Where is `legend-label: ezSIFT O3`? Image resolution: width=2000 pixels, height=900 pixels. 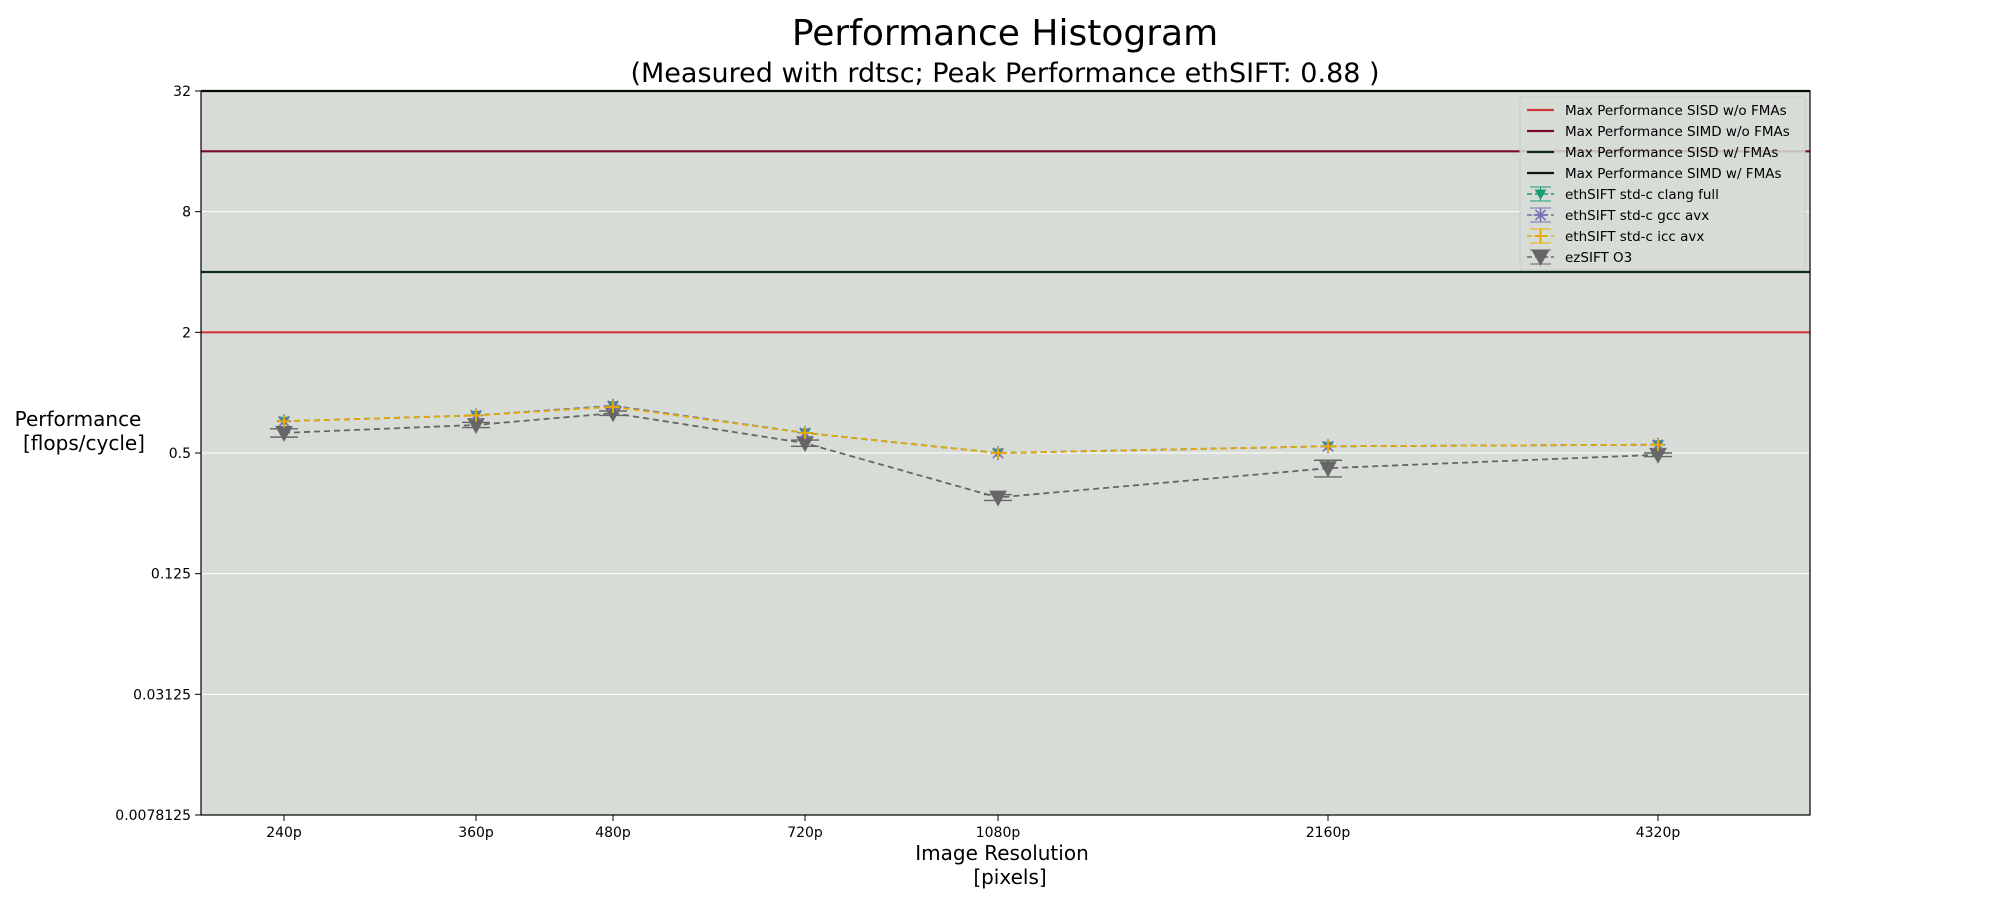 legend-label: ezSIFT O3 is located at coordinates (1598, 258).